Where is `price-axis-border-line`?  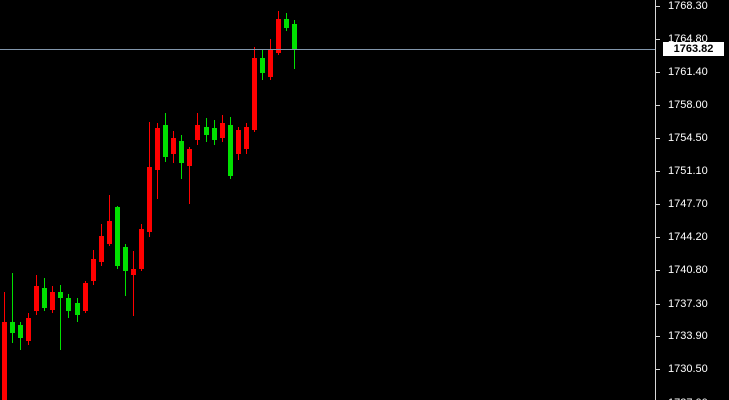
price-axis-border-line is located at coordinates (655, 200).